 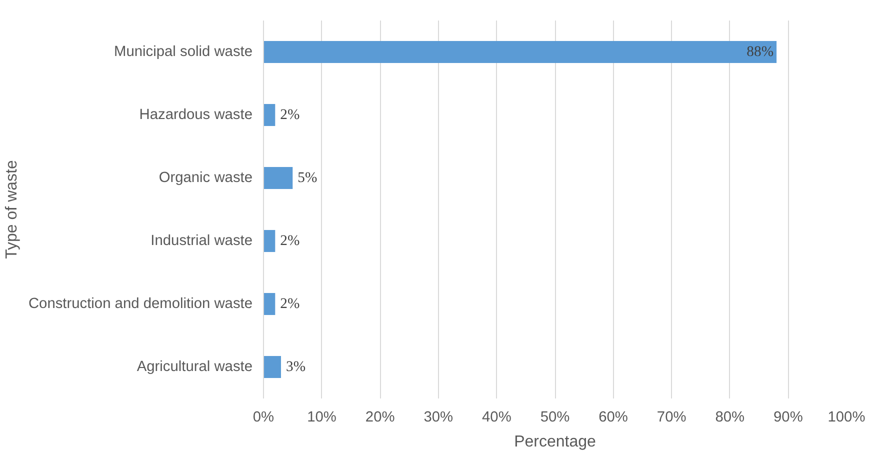 What do you see at coordinates (555, 442) in the screenshot?
I see `x-axis-title: Percentage` at bounding box center [555, 442].